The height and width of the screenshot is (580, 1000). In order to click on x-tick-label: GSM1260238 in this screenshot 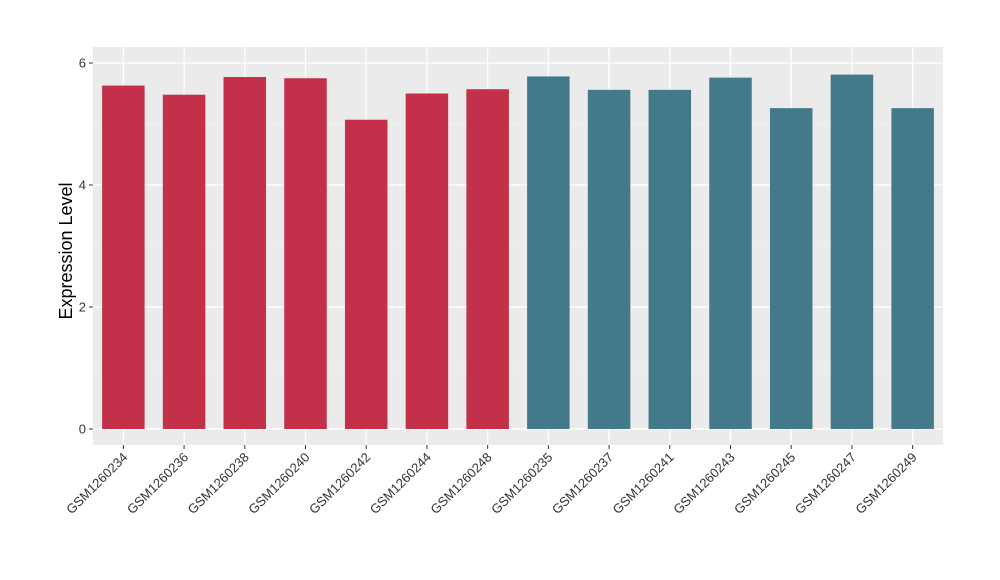, I will do `click(218, 483)`.